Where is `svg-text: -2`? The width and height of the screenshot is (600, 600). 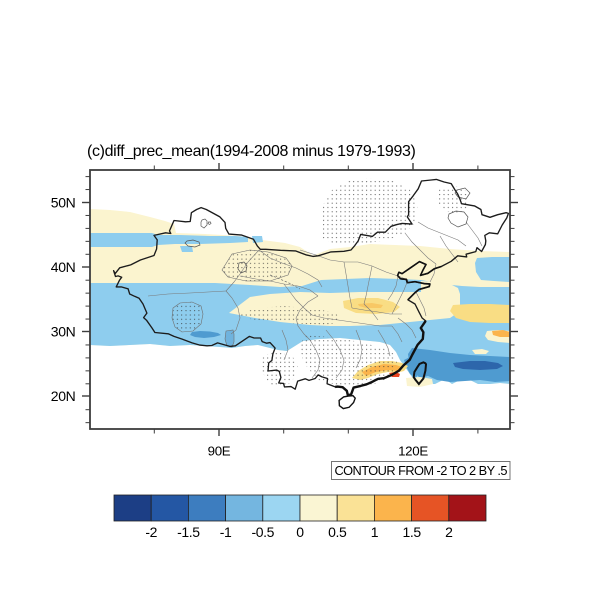
svg-text: -2 is located at coordinates (151, 532).